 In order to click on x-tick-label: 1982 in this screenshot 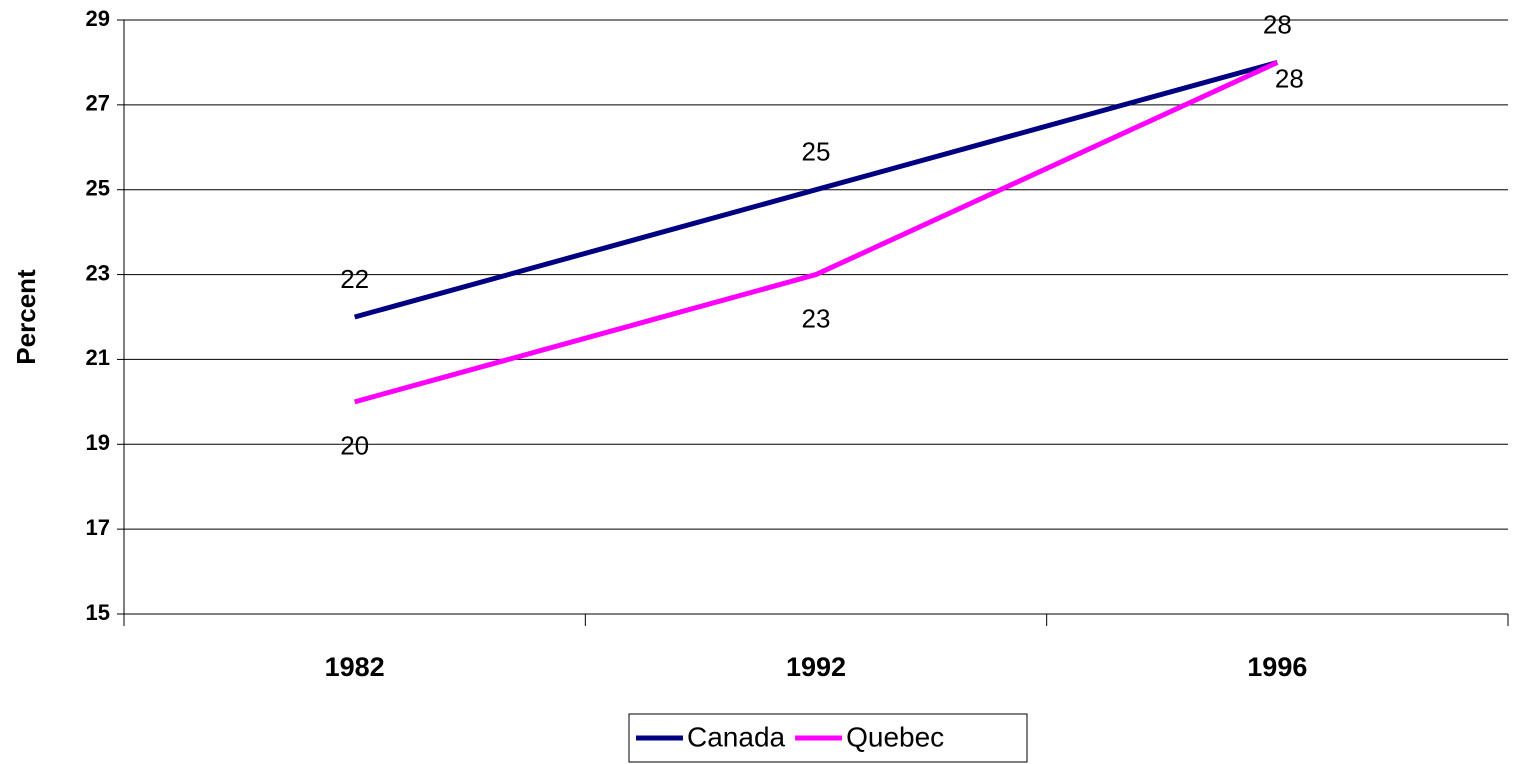, I will do `click(355, 667)`.